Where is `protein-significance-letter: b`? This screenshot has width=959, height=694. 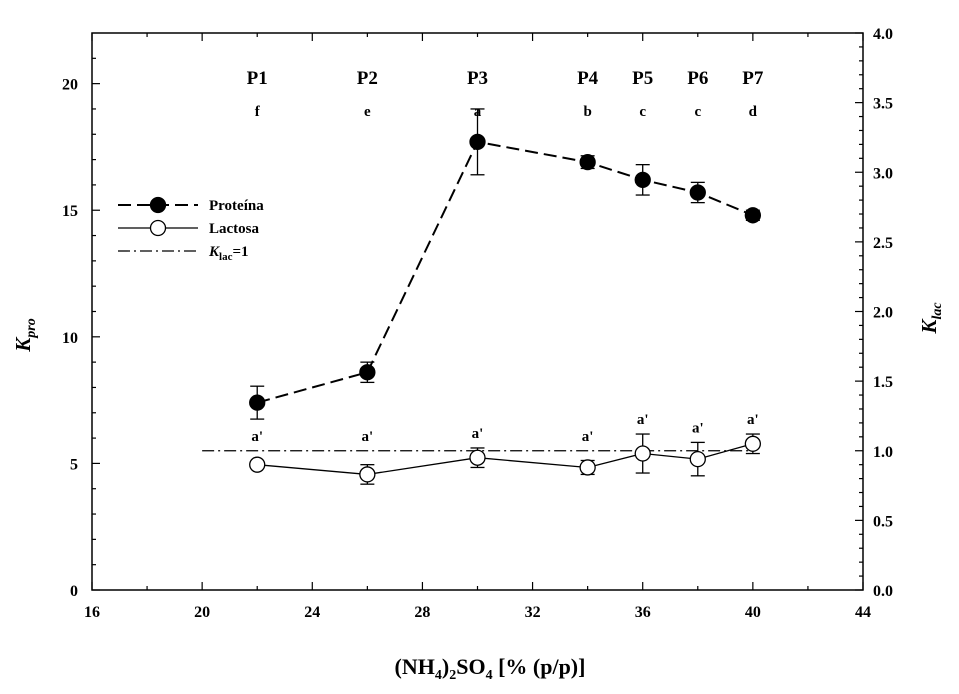 protein-significance-letter: b is located at coordinates (587, 112).